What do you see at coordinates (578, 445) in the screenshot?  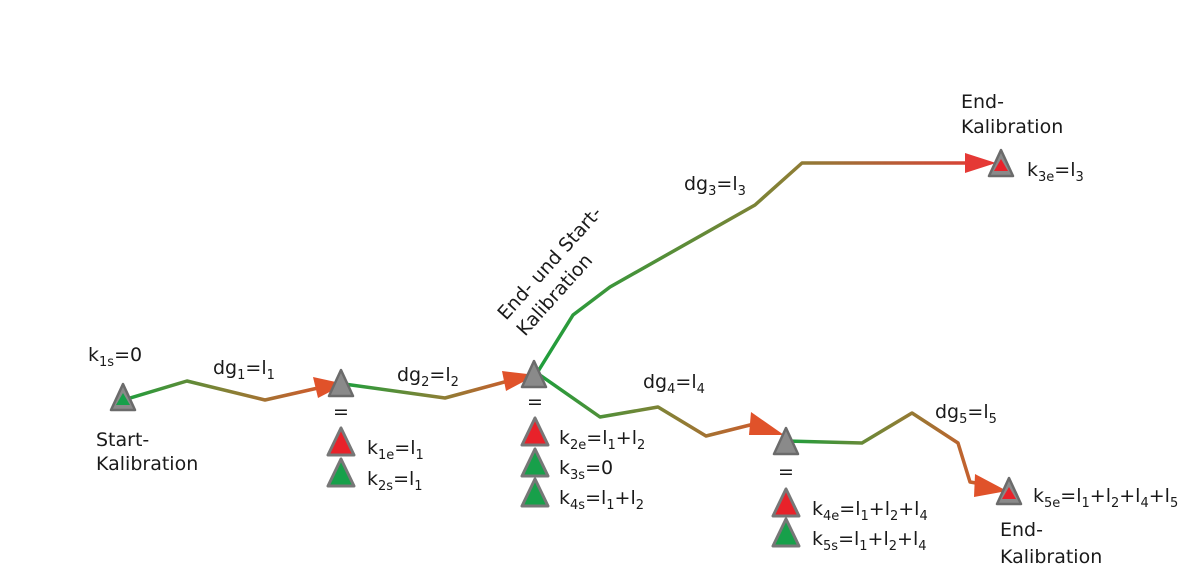 I see `subscript: 2e` at bounding box center [578, 445].